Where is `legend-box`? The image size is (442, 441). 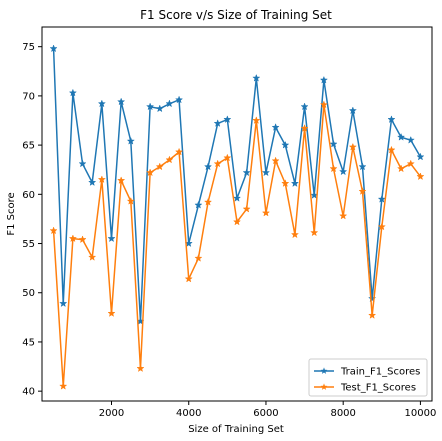 legend-box is located at coordinates (368, 377).